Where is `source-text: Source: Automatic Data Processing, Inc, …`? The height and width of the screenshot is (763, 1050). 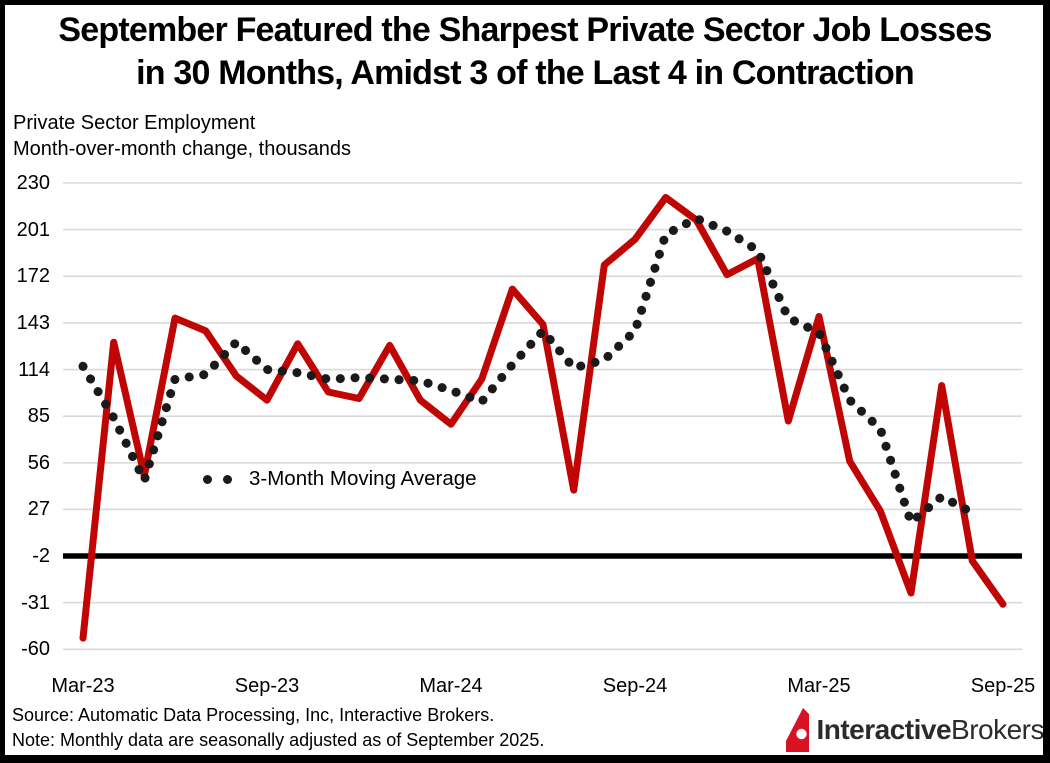 source-text: Source: Automatic Data Processing, Inc, … is located at coordinates (253, 715).